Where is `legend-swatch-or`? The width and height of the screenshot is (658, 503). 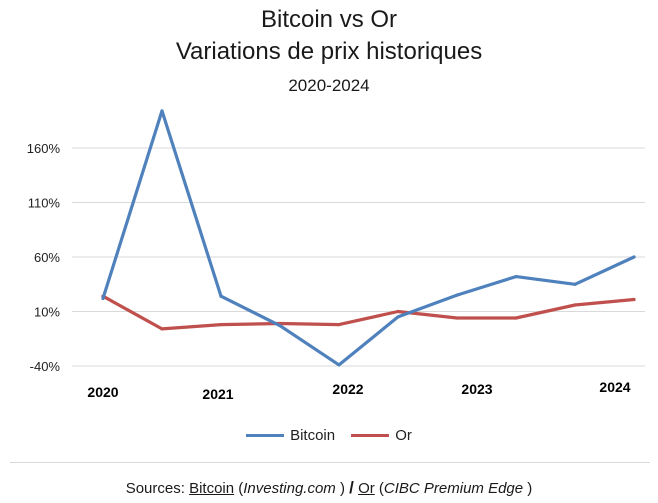
legend-swatch-or is located at coordinates (370, 435).